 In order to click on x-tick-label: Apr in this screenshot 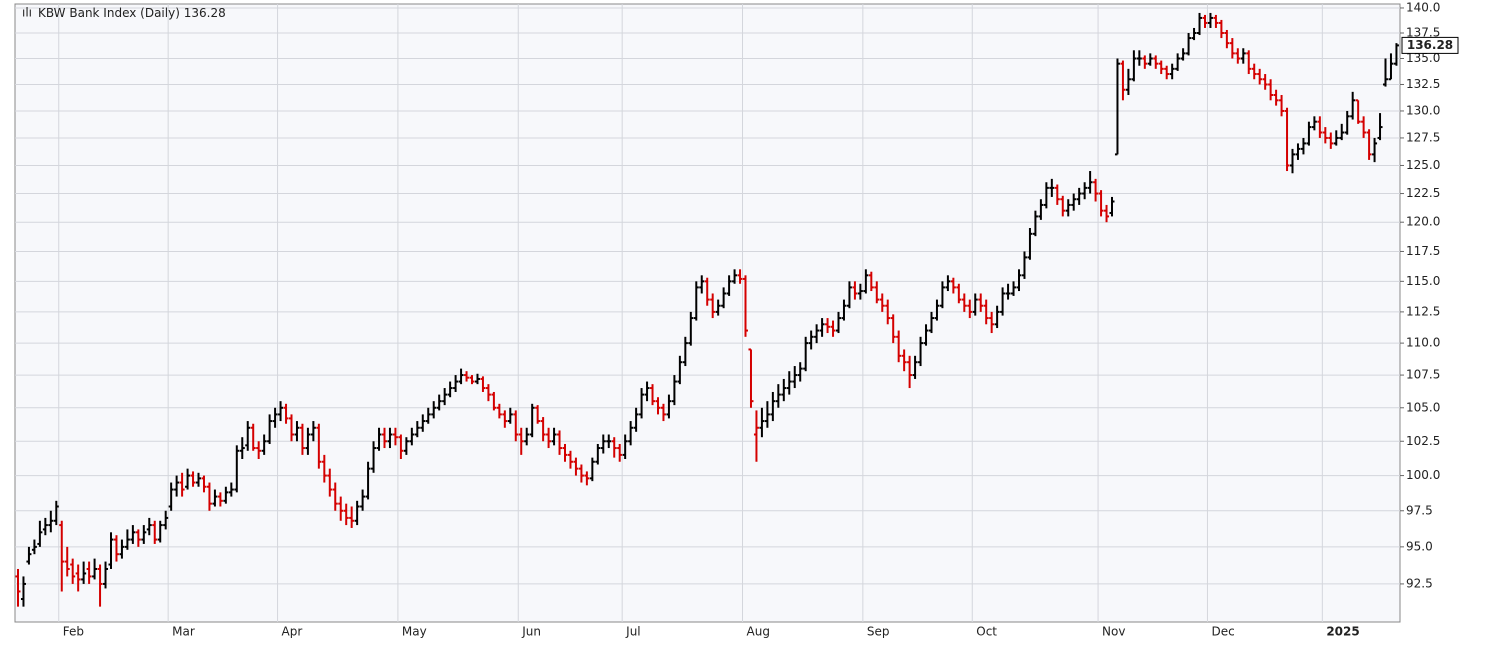, I will do `click(292, 632)`.